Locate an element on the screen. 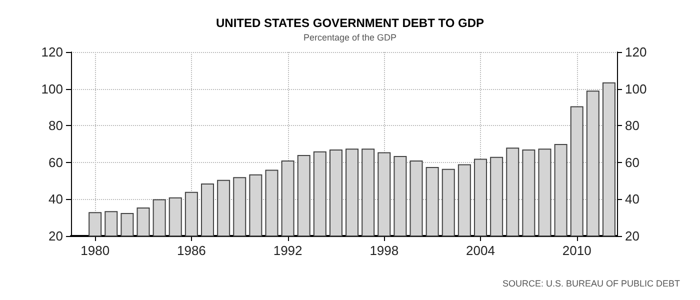  y2-tick-label: 100 is located at coordinates (636, 88).